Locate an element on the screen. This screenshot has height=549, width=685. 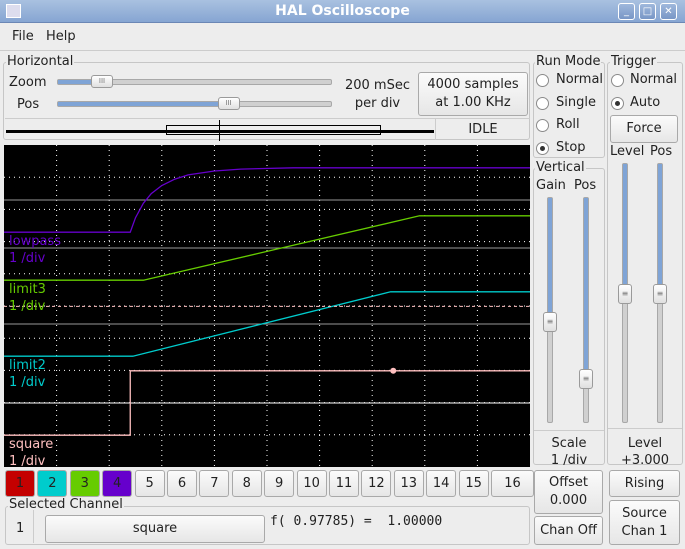
horizontal-legend: Horizontal is located at coordinates (40, 61).